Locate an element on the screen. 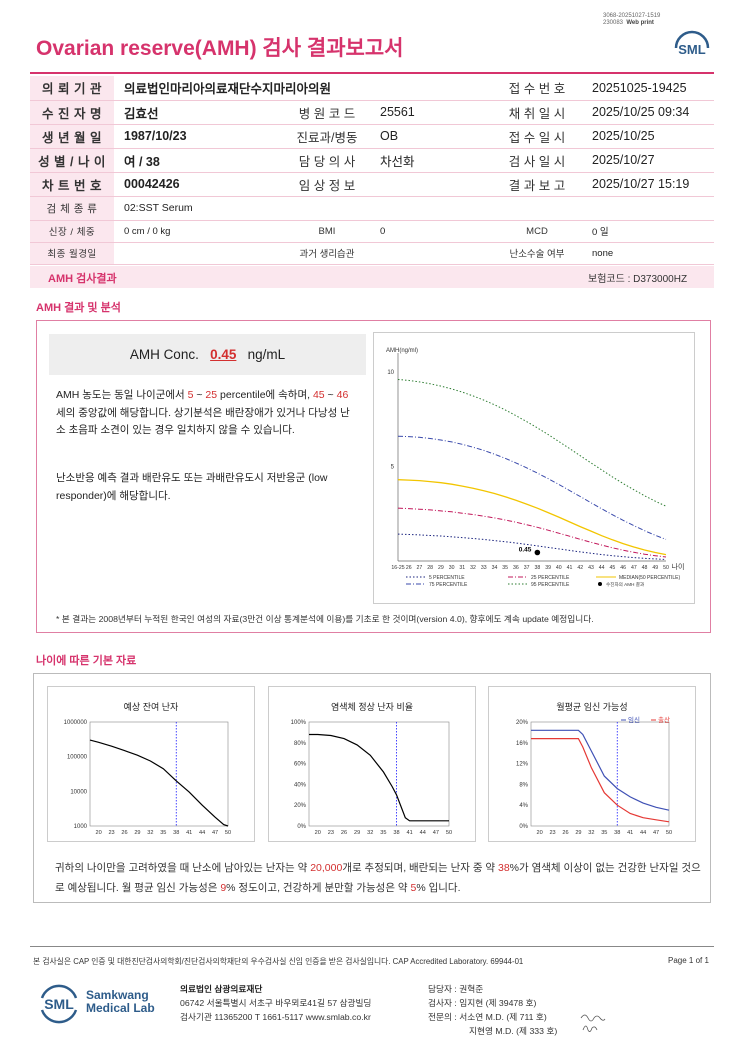 The image size is (744, 1052). label-receipt-no: 접 수 번 호 is located at coordinates (537, 88).